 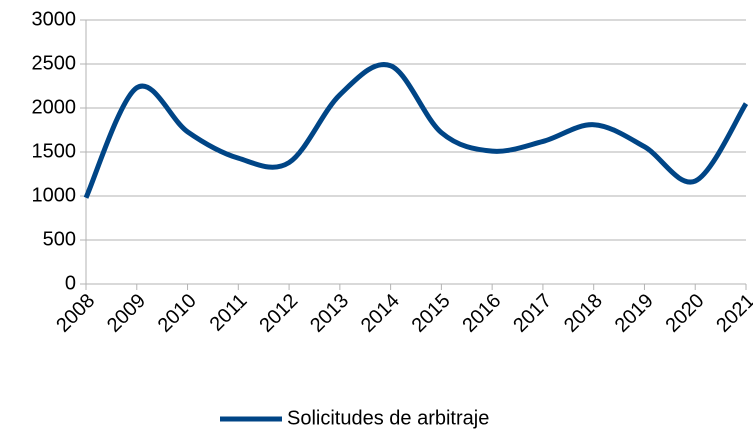 What do you see at coordinates (732, 313) in the screenshot?
I see `x-tick-label: 2021` at bounding box center [732, 313].